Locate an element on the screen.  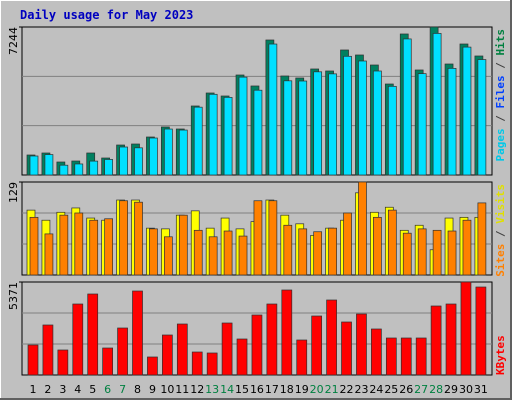
x-tick-label: 9 is located at coordinates (152, 389).